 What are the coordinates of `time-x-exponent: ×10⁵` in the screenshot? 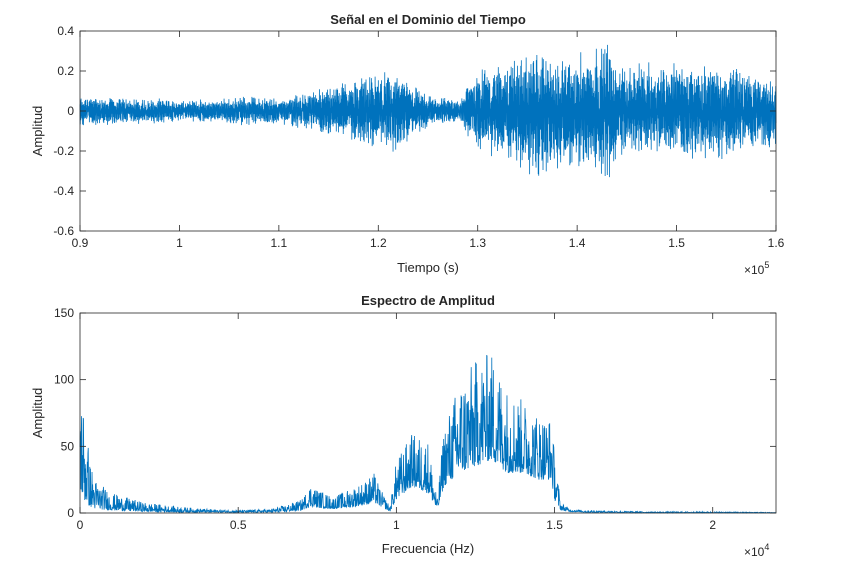 It's located at (756, 268).